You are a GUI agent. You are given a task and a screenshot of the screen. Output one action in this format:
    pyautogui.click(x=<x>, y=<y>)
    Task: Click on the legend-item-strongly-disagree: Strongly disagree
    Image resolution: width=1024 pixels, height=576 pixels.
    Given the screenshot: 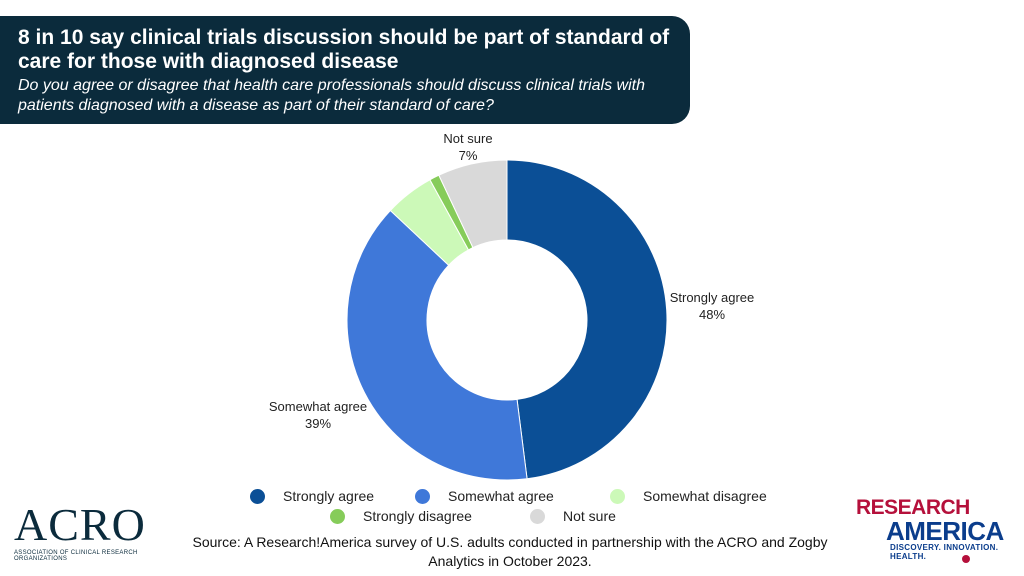 What is the action you would take?
    pyautogui.click(x=401, y=516)
    